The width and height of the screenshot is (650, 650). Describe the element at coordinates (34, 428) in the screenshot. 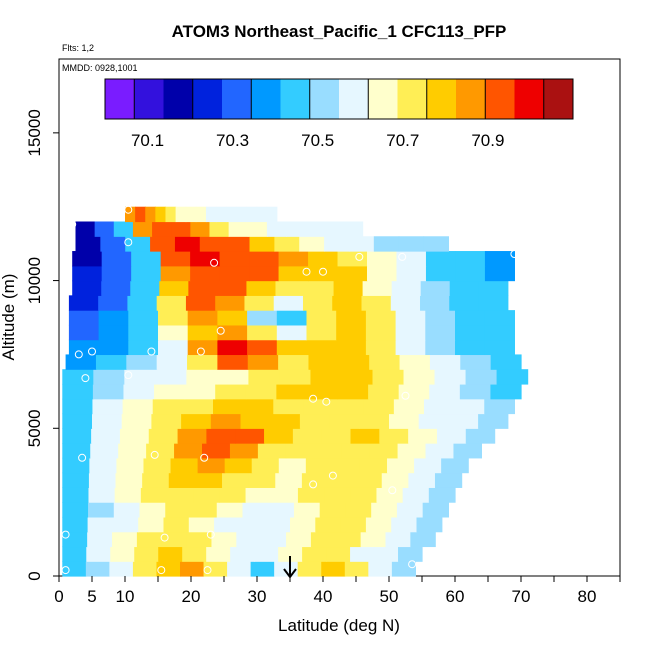

I see `y-tick-label: 5000` at that location.